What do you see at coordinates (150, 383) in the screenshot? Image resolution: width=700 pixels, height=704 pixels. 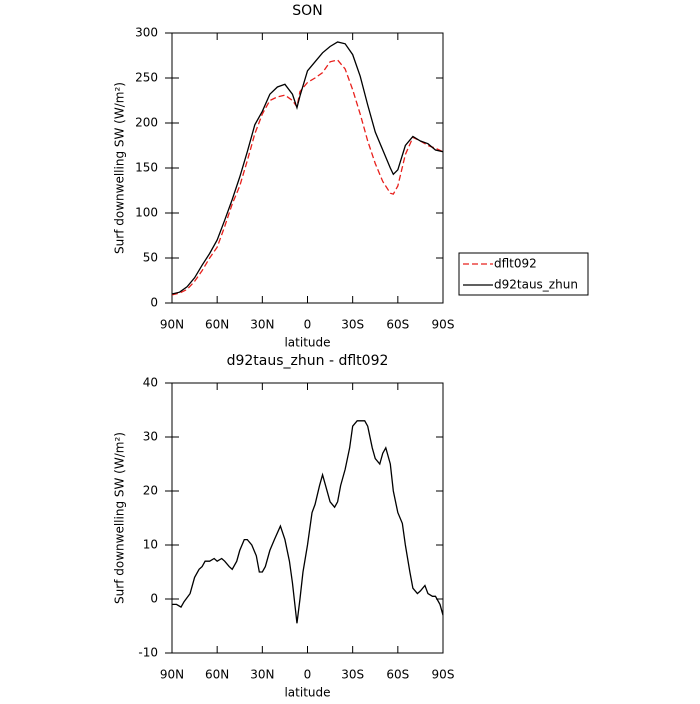 I see `y-tick-label: 40` at bounding box center [150, 383].